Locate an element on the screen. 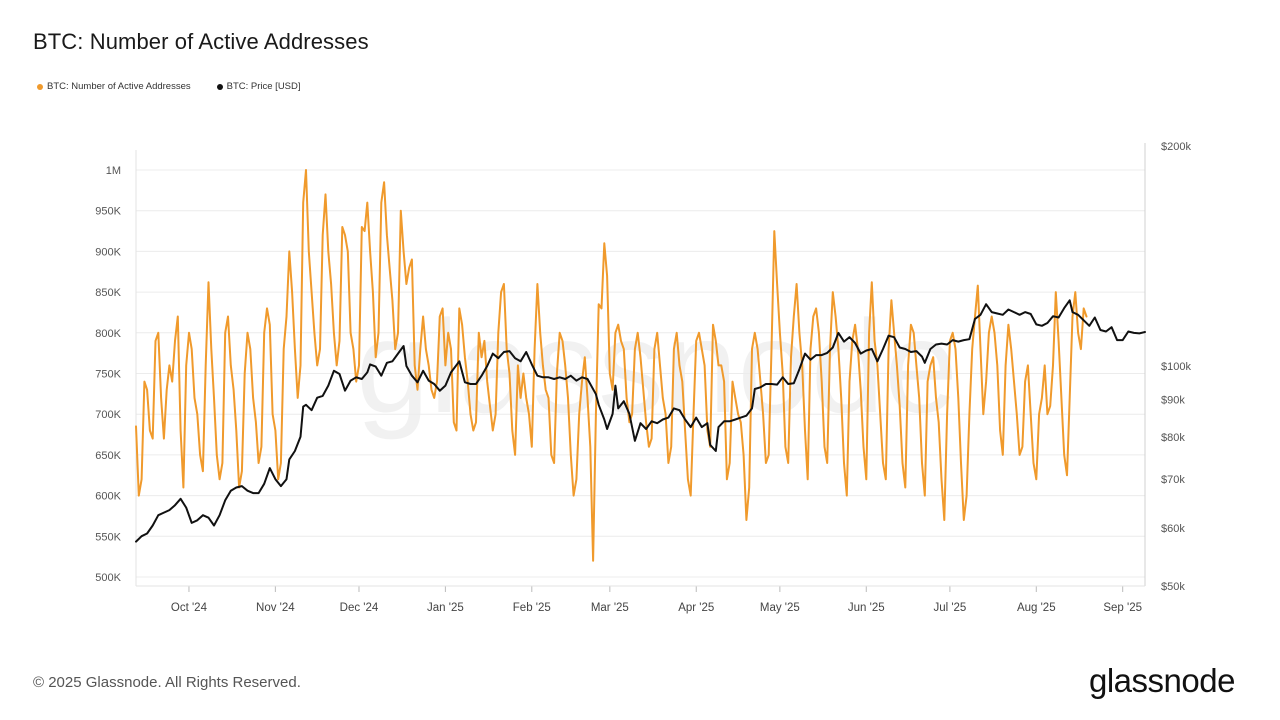 This screenshot has height=720, width=1280. legend-dot-active-addresses is located at coordinates (40, 86).